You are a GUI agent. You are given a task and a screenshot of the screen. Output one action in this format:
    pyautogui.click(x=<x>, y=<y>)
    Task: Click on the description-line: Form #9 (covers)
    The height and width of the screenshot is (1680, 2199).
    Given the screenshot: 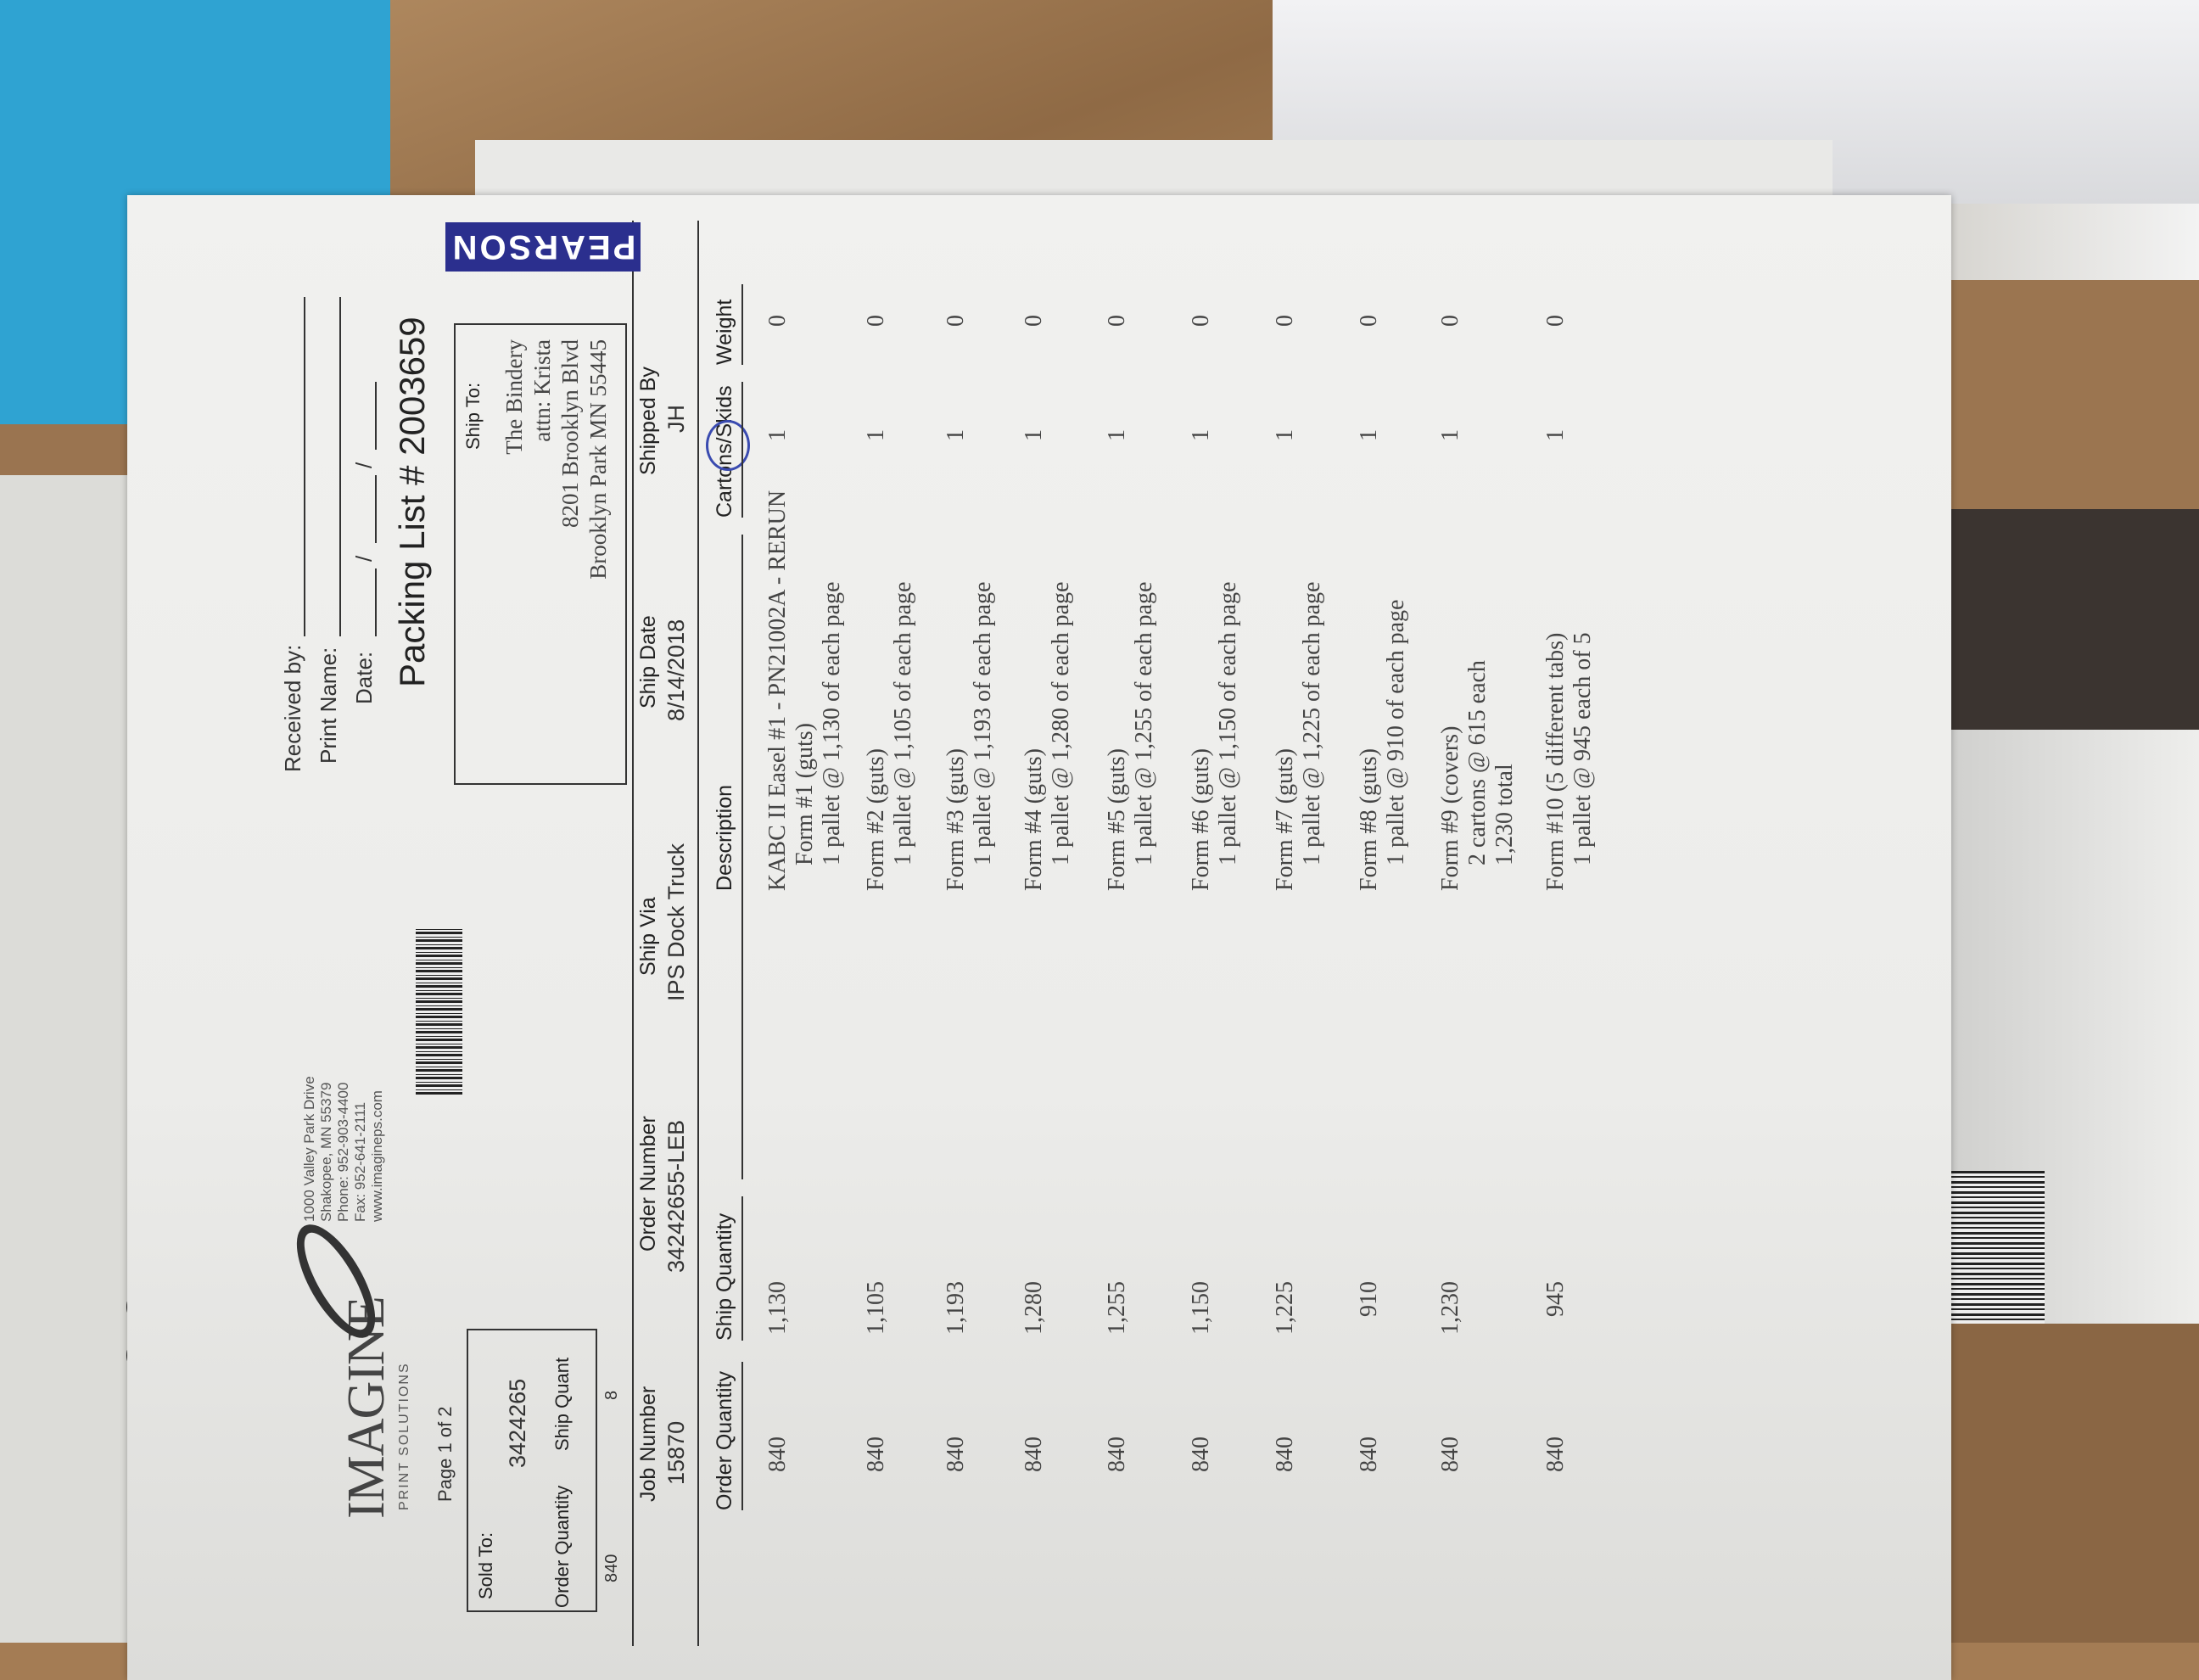 What is the action you would take?
    pyautogui.click(x=1450, y=808)
    